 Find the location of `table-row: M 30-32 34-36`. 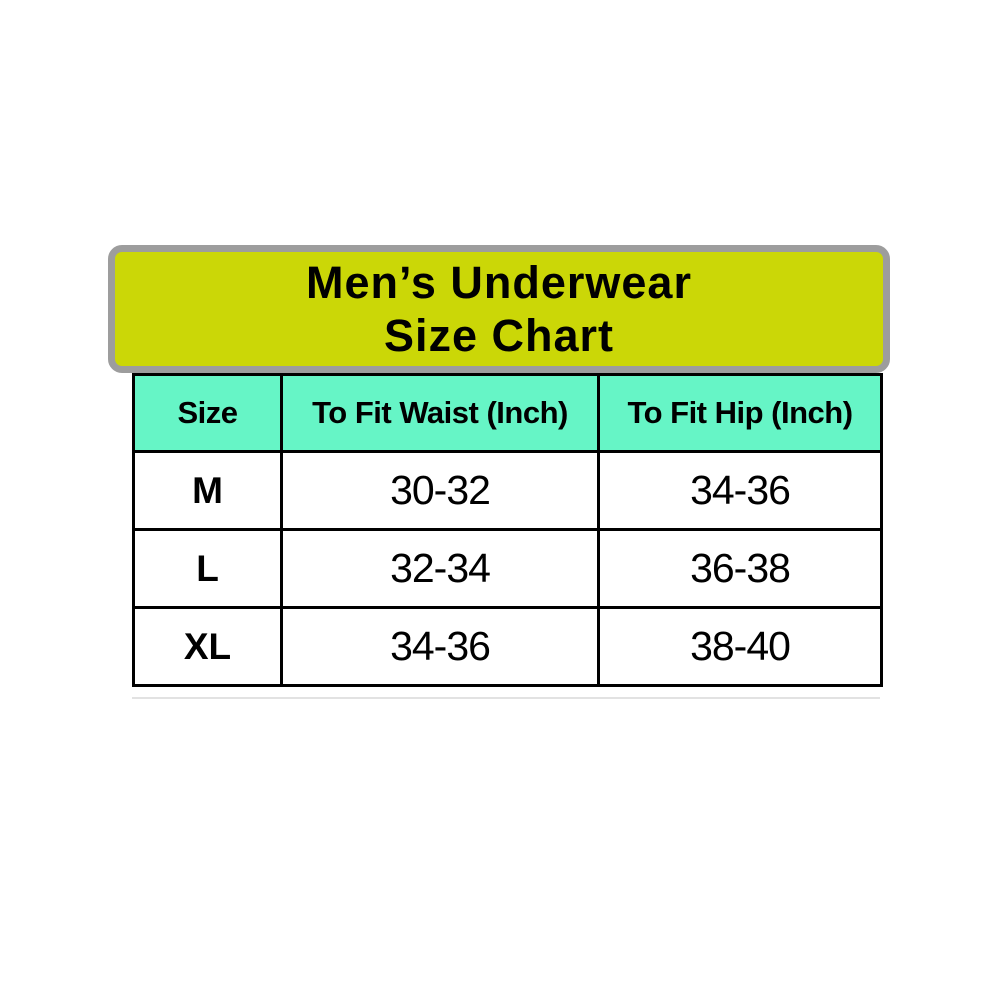

table-row: M 30-32 34-36 is located at coordinates (507, 490).